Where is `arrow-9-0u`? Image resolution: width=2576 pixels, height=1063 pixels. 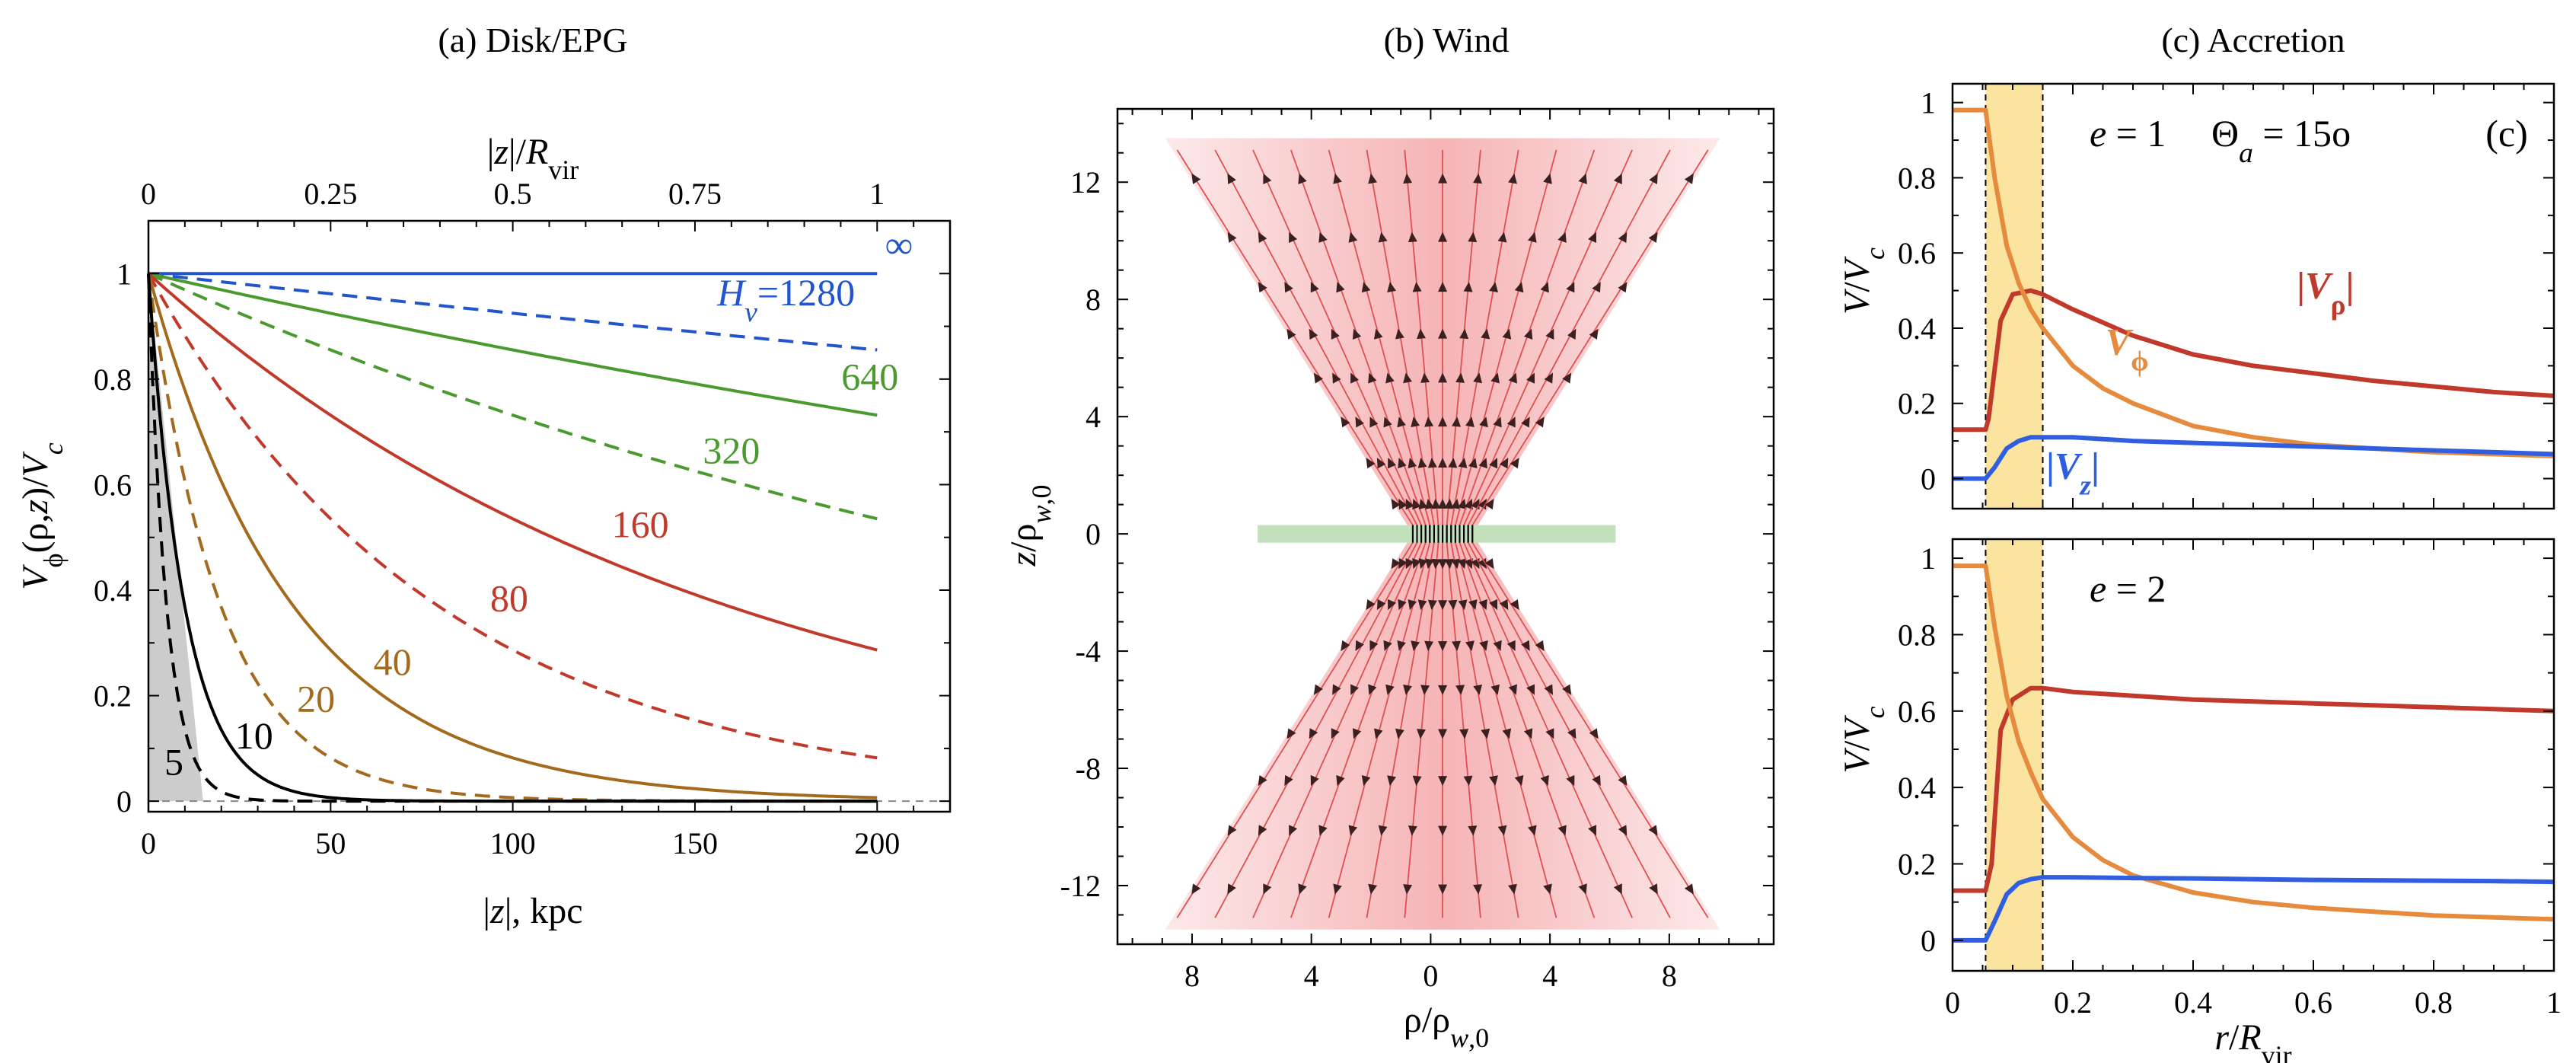
arrow-9-0u is located at coordinates (1455, 503).